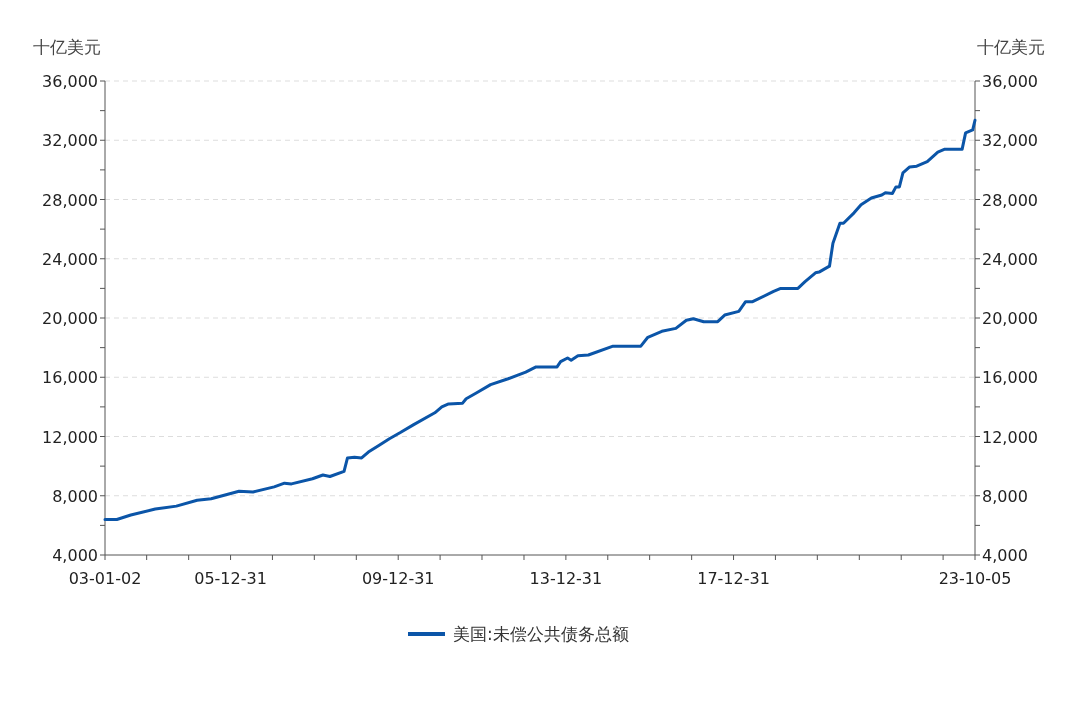 Image resolution: width=1080 pixels, height=703 pixels. I want to click on y2-tick-label: 12,000, so click(1010, 437).